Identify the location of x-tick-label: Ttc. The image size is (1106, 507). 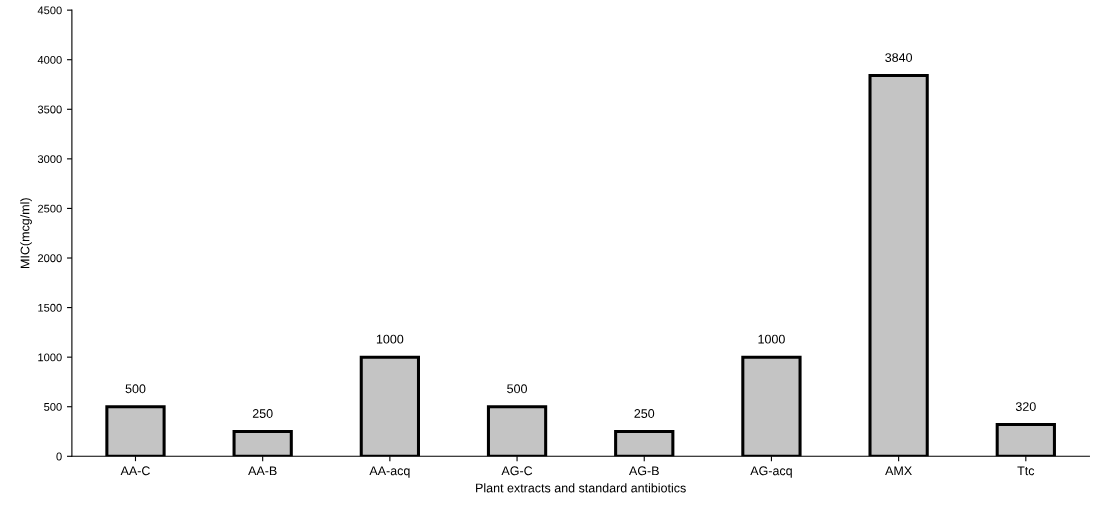
(1026, 471).